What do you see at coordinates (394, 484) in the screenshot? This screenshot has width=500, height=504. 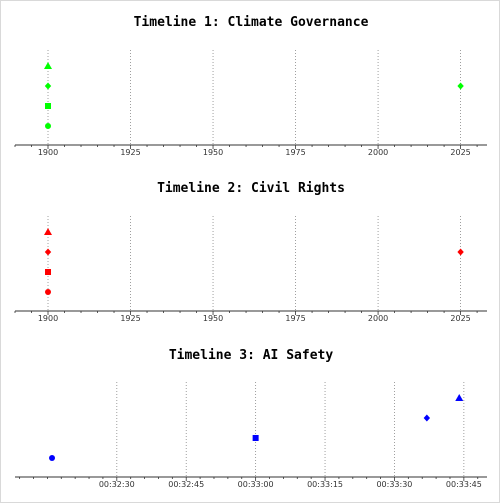 I see `x-tick-label: 00:33:30` at bounding box center [394, 484].